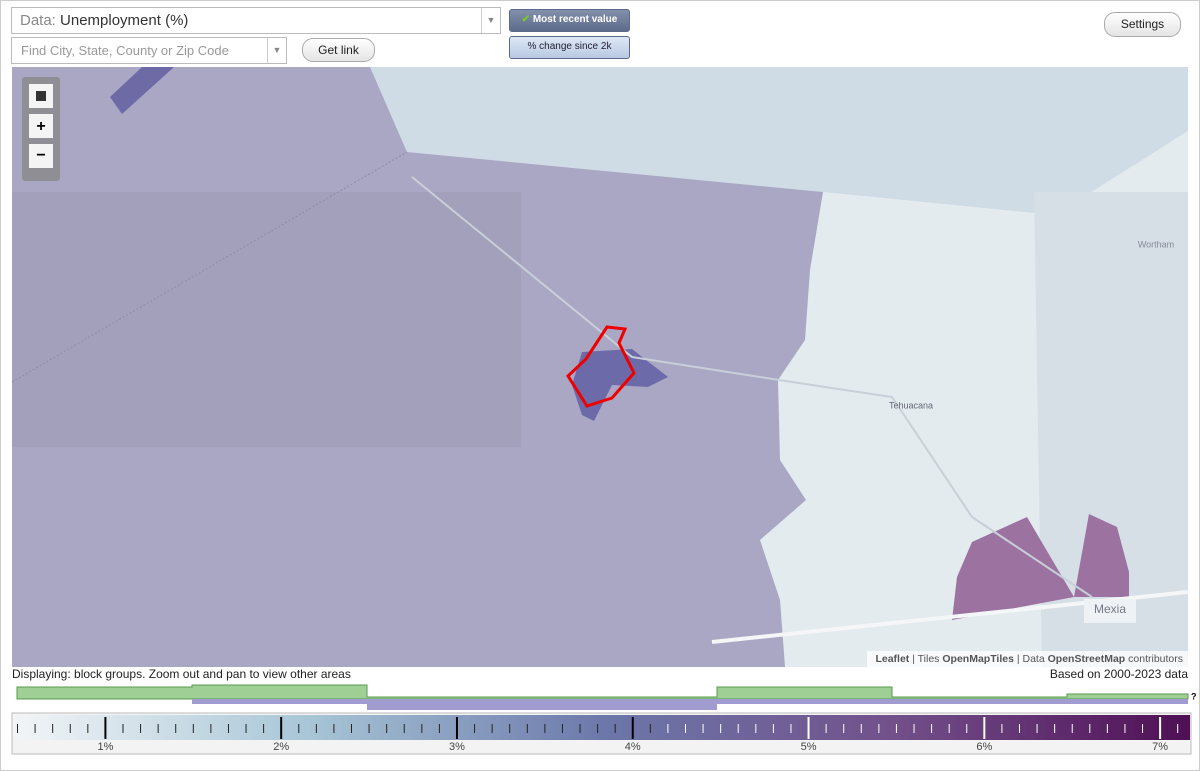 The width and height of the screenshot is (1200, 771). I want to click on scale-label: 6%, so click(984, 747).